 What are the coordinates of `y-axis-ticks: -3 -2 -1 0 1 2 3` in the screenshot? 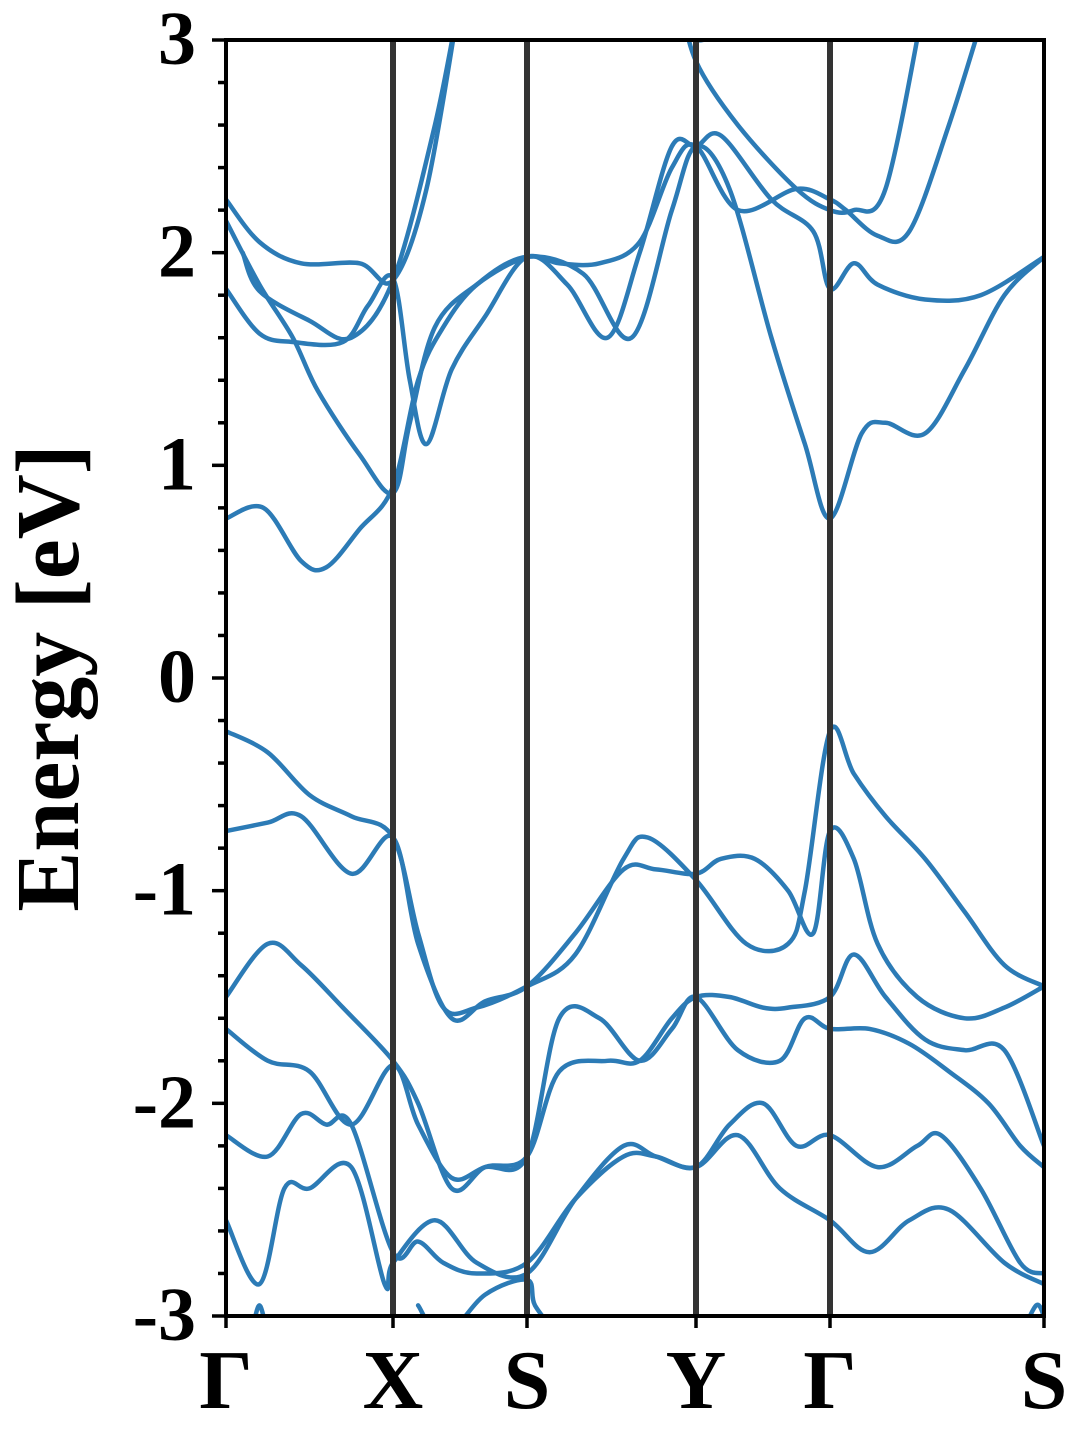 It's located at (179, 678).